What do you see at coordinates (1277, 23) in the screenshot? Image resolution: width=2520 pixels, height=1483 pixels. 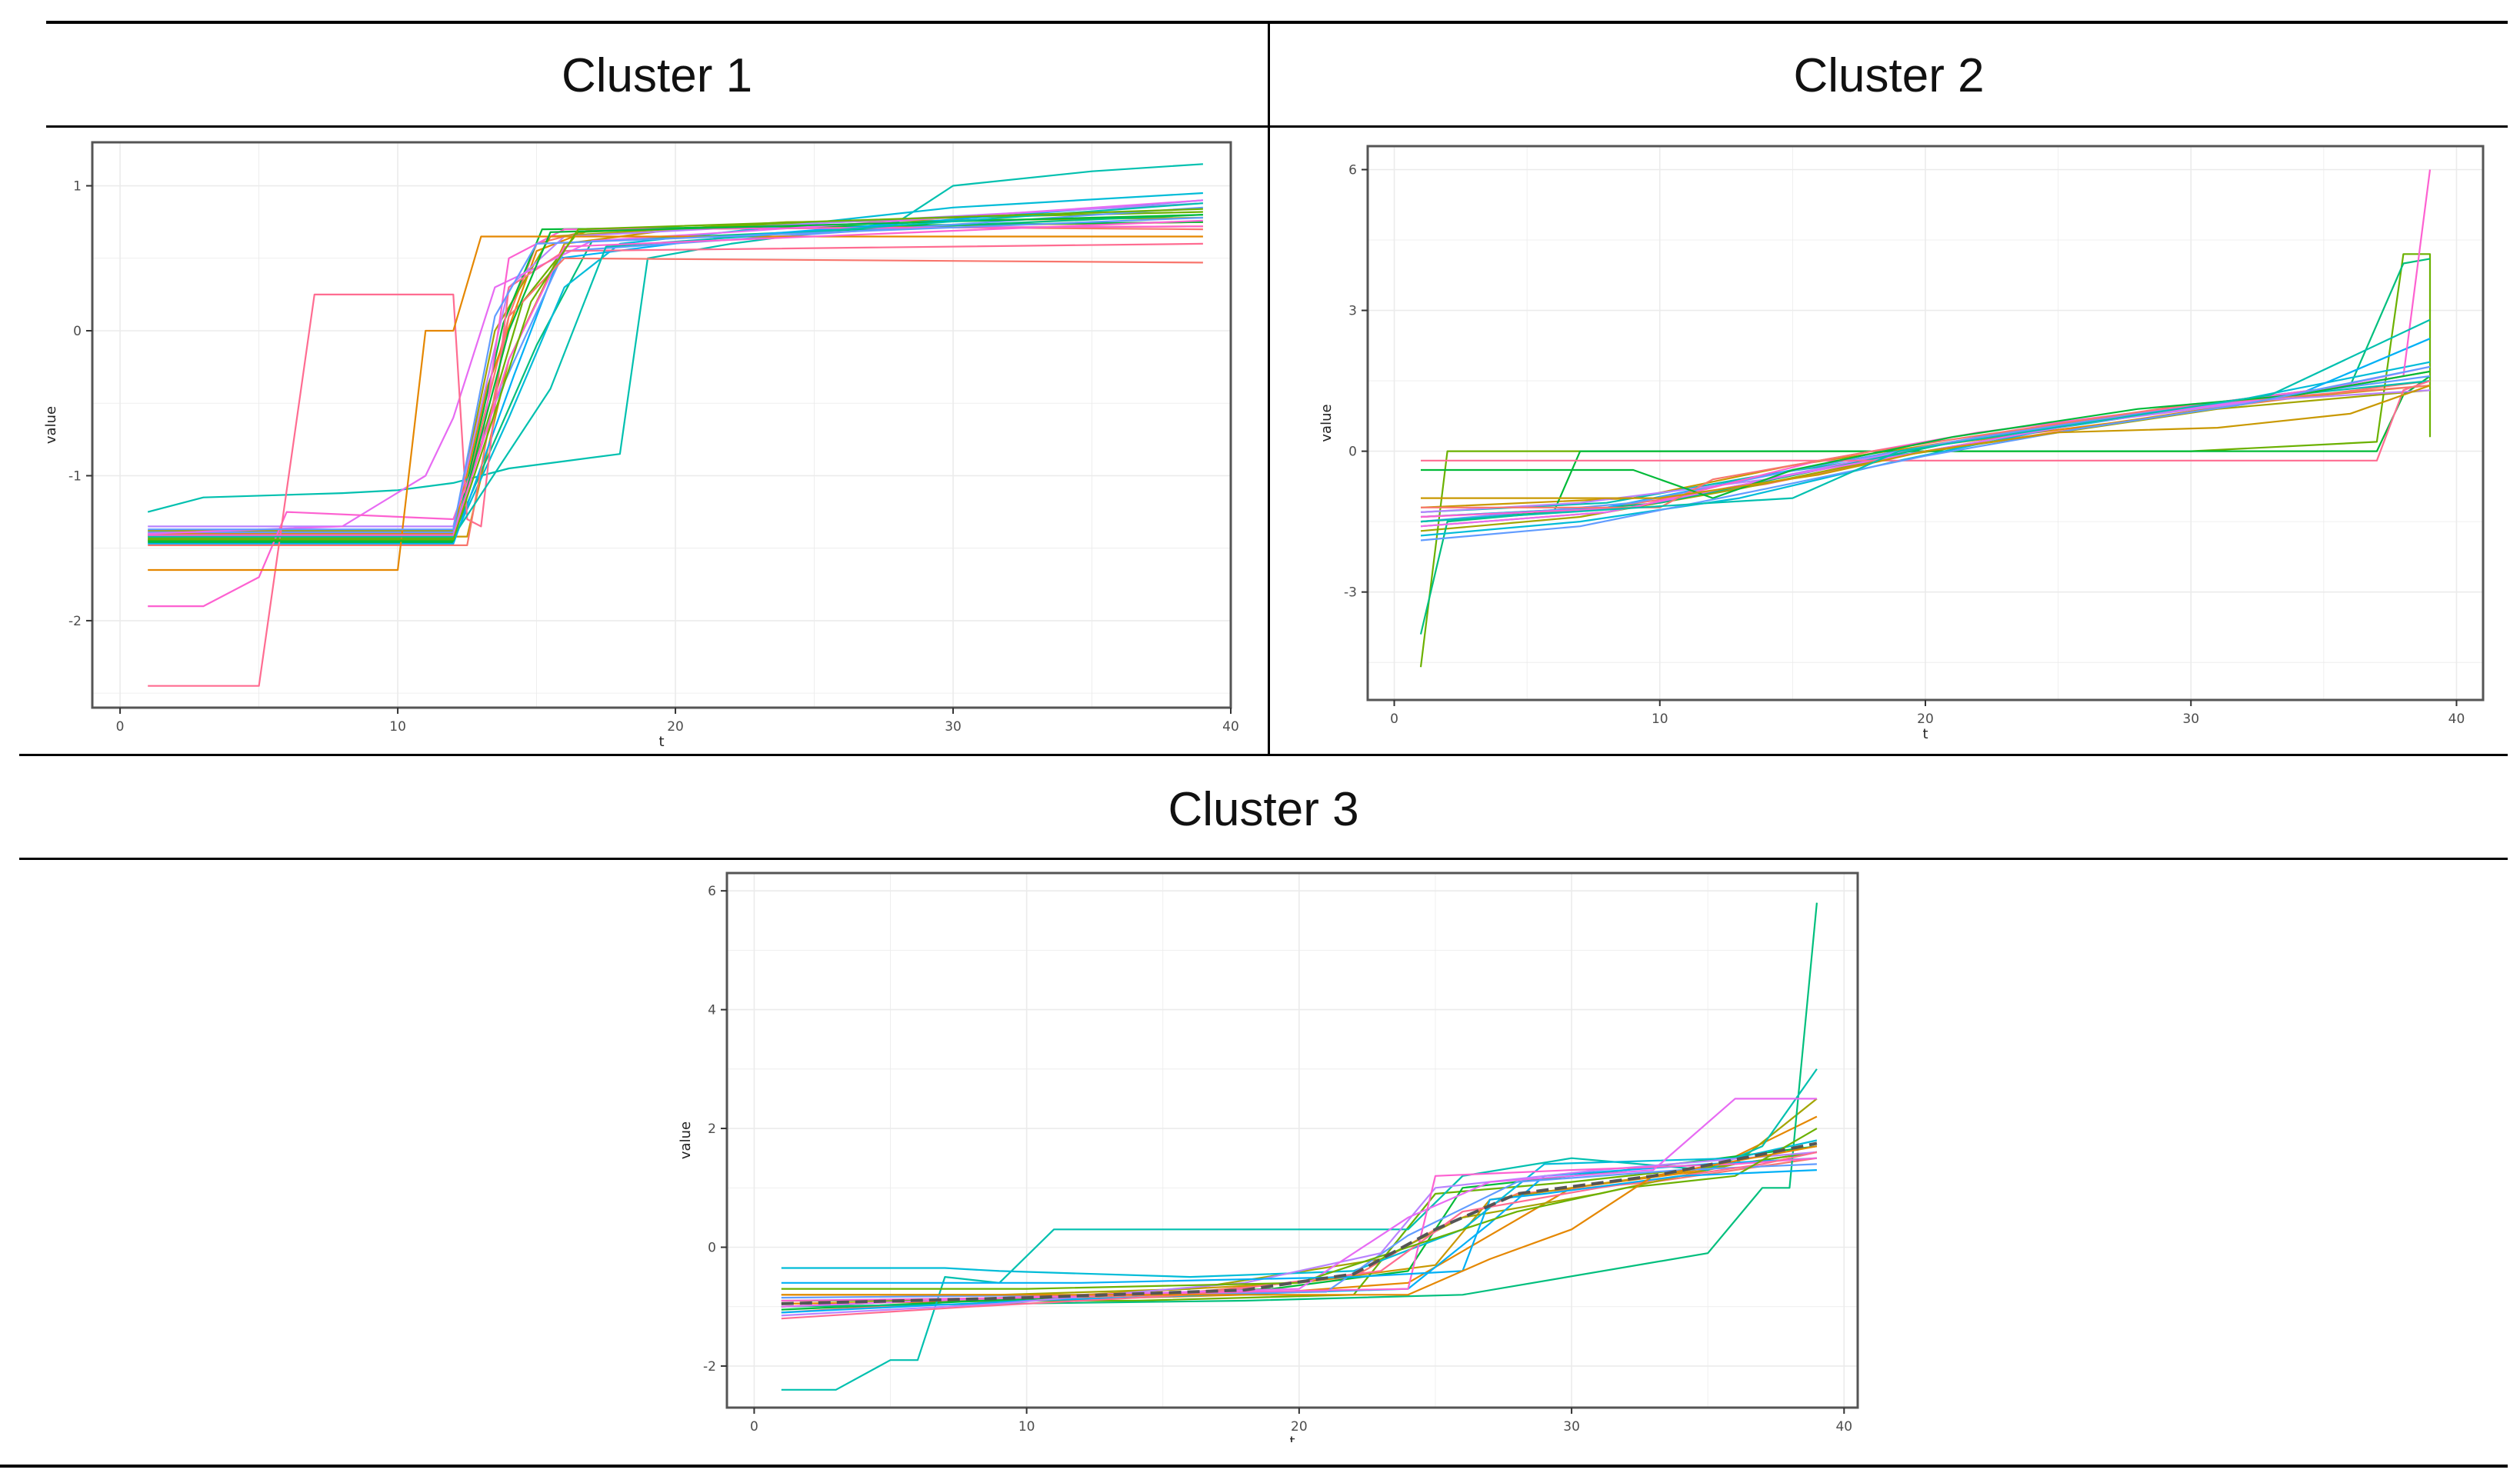 I see `table-top-rule` at bounding box center [1277, 23].